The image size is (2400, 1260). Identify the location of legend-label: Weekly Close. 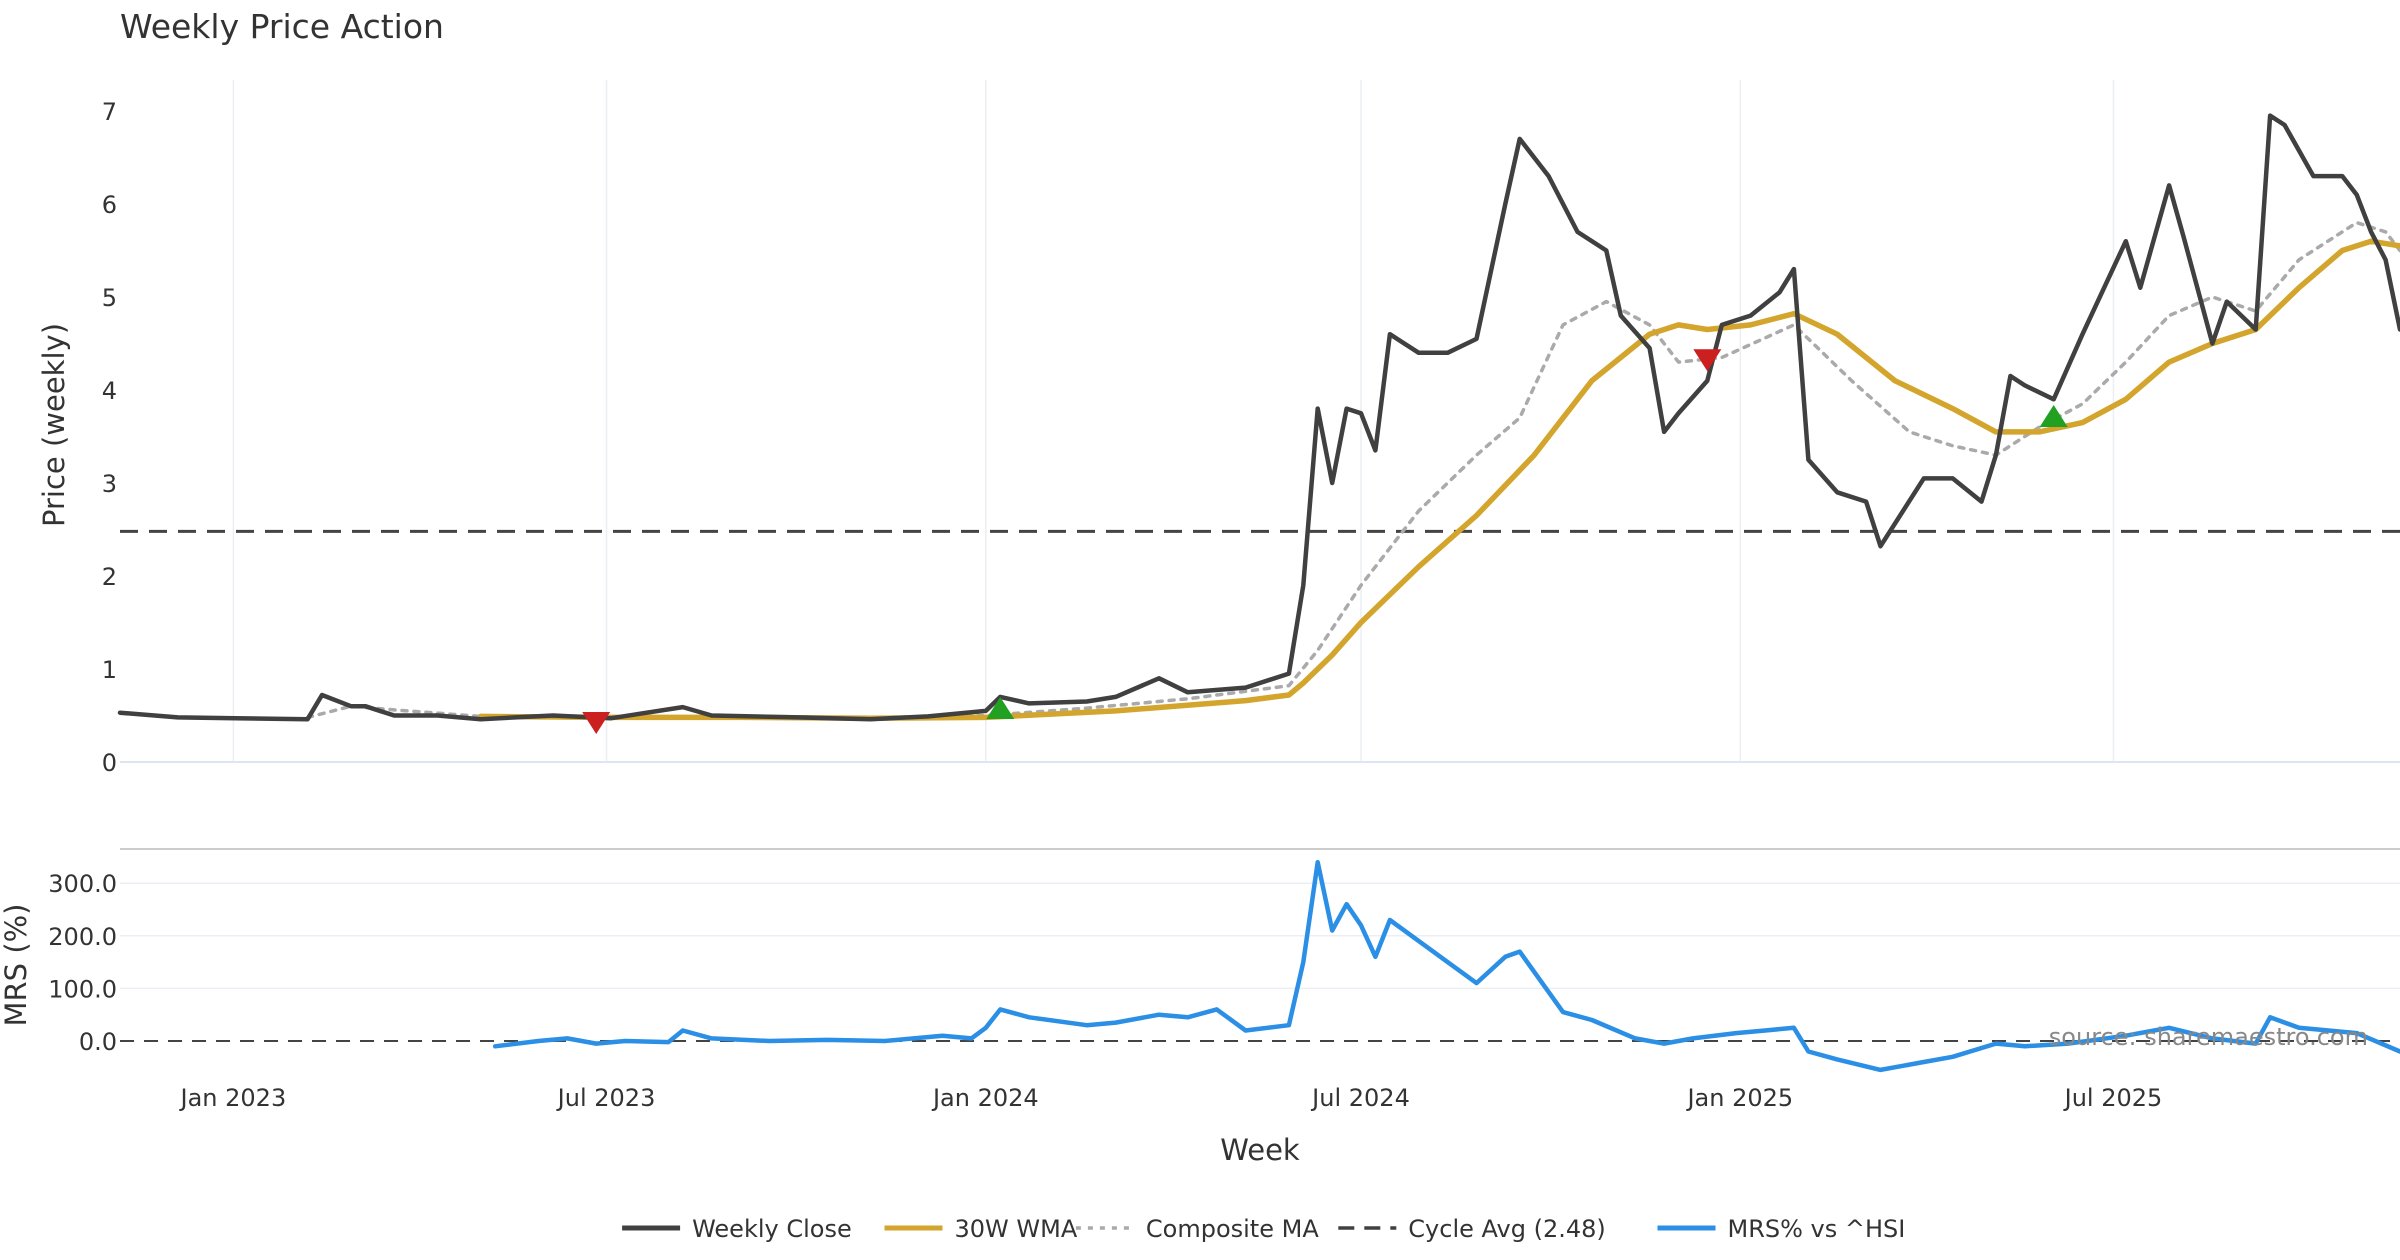
(772, 1229).